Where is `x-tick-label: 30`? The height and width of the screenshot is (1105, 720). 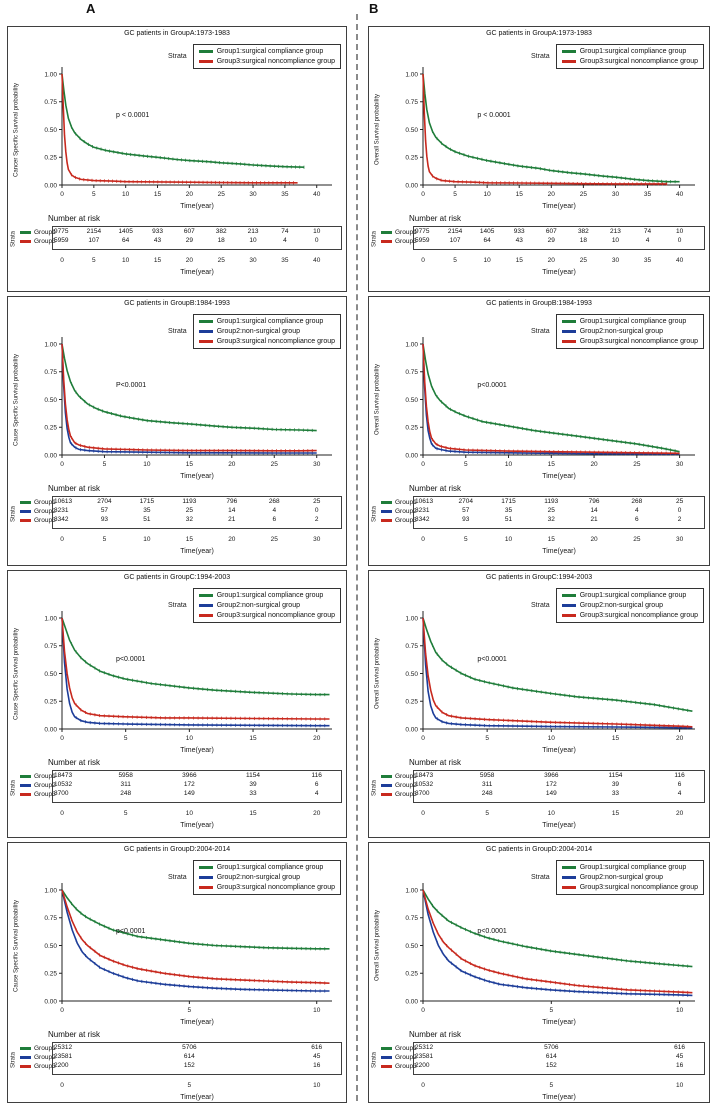
x-tick-label: 30 is located at coordinates (317, 464).